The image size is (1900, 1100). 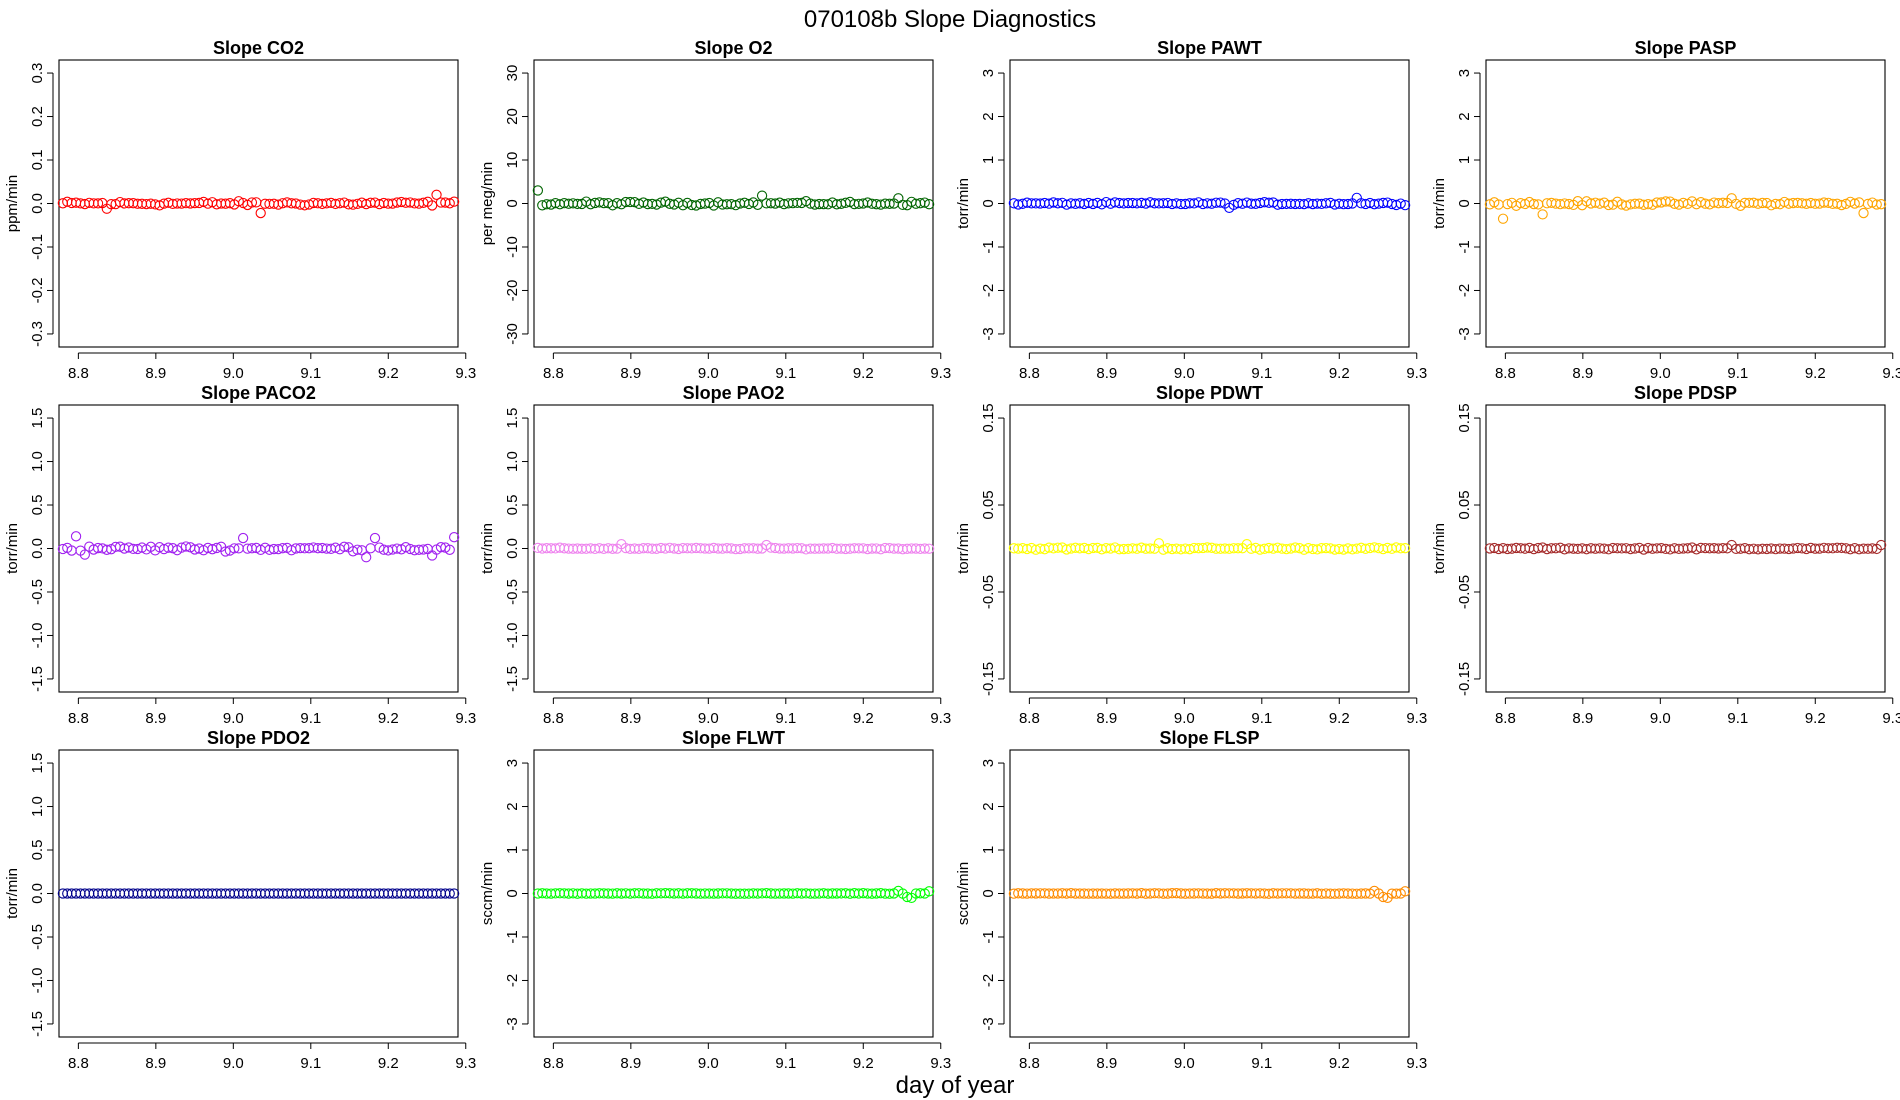 I want to click on panel-title: Slope PAWT, so click(x=1209, y=48).